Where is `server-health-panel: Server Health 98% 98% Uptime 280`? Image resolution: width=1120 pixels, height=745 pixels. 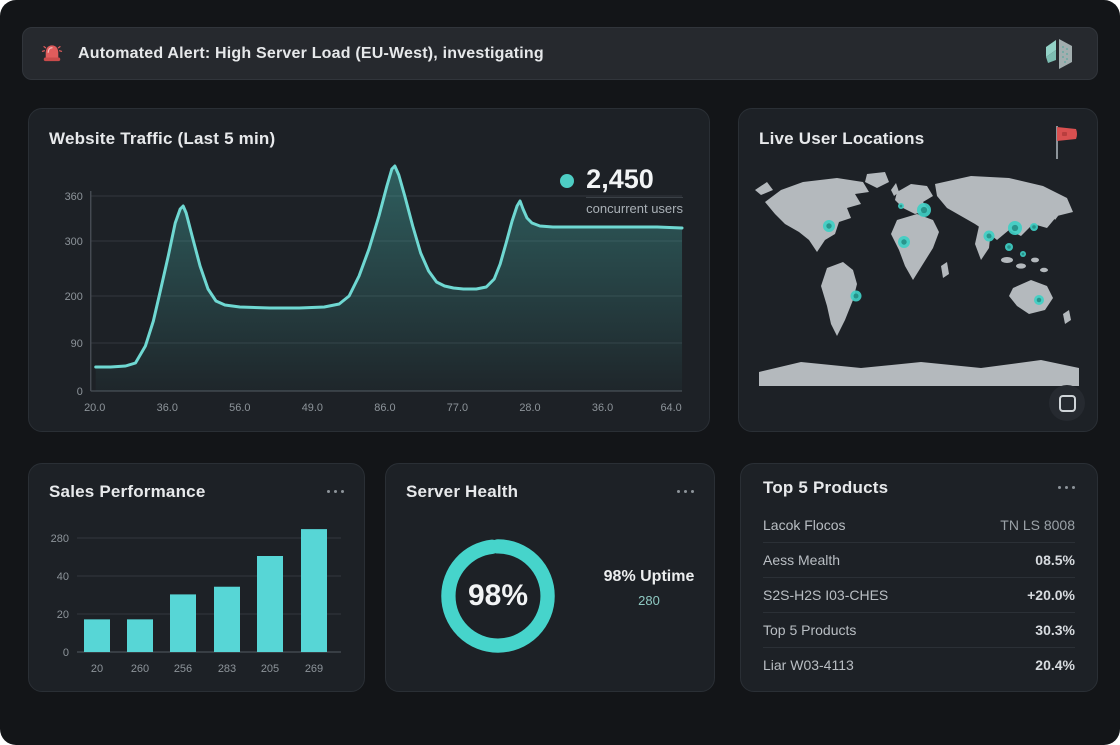 server-health-panel: Server Health 98% 98% Uptime 280 is located at coordinates (550, 577).